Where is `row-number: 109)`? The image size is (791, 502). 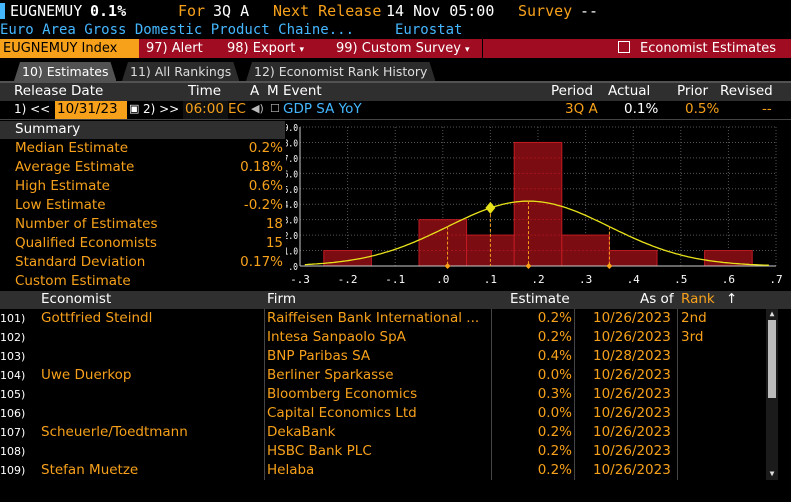
row-number: 109) is located at coordinates (13, 470).